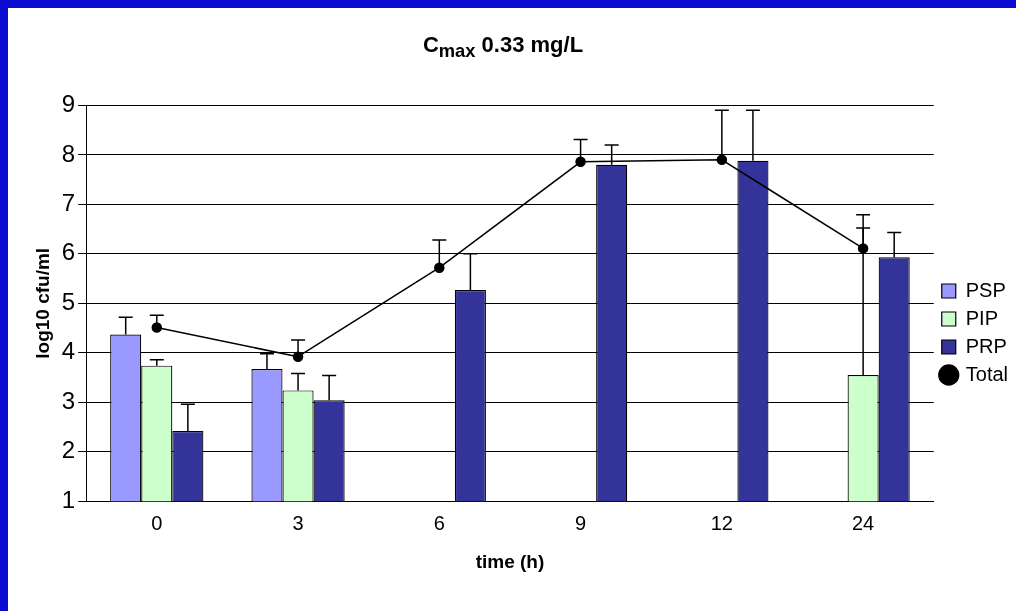 This screenshot has height=611, width=1016. What do you see at coordinates (68, 351) in the screenshot?
I see `y-tick-label: 4` at bounding box center [68, 351].